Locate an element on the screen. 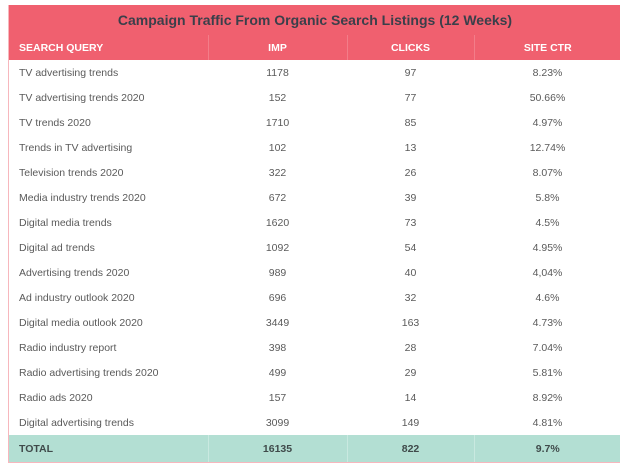  cell-search-query: Digital advertising trends is located at coordinates (76, 422).